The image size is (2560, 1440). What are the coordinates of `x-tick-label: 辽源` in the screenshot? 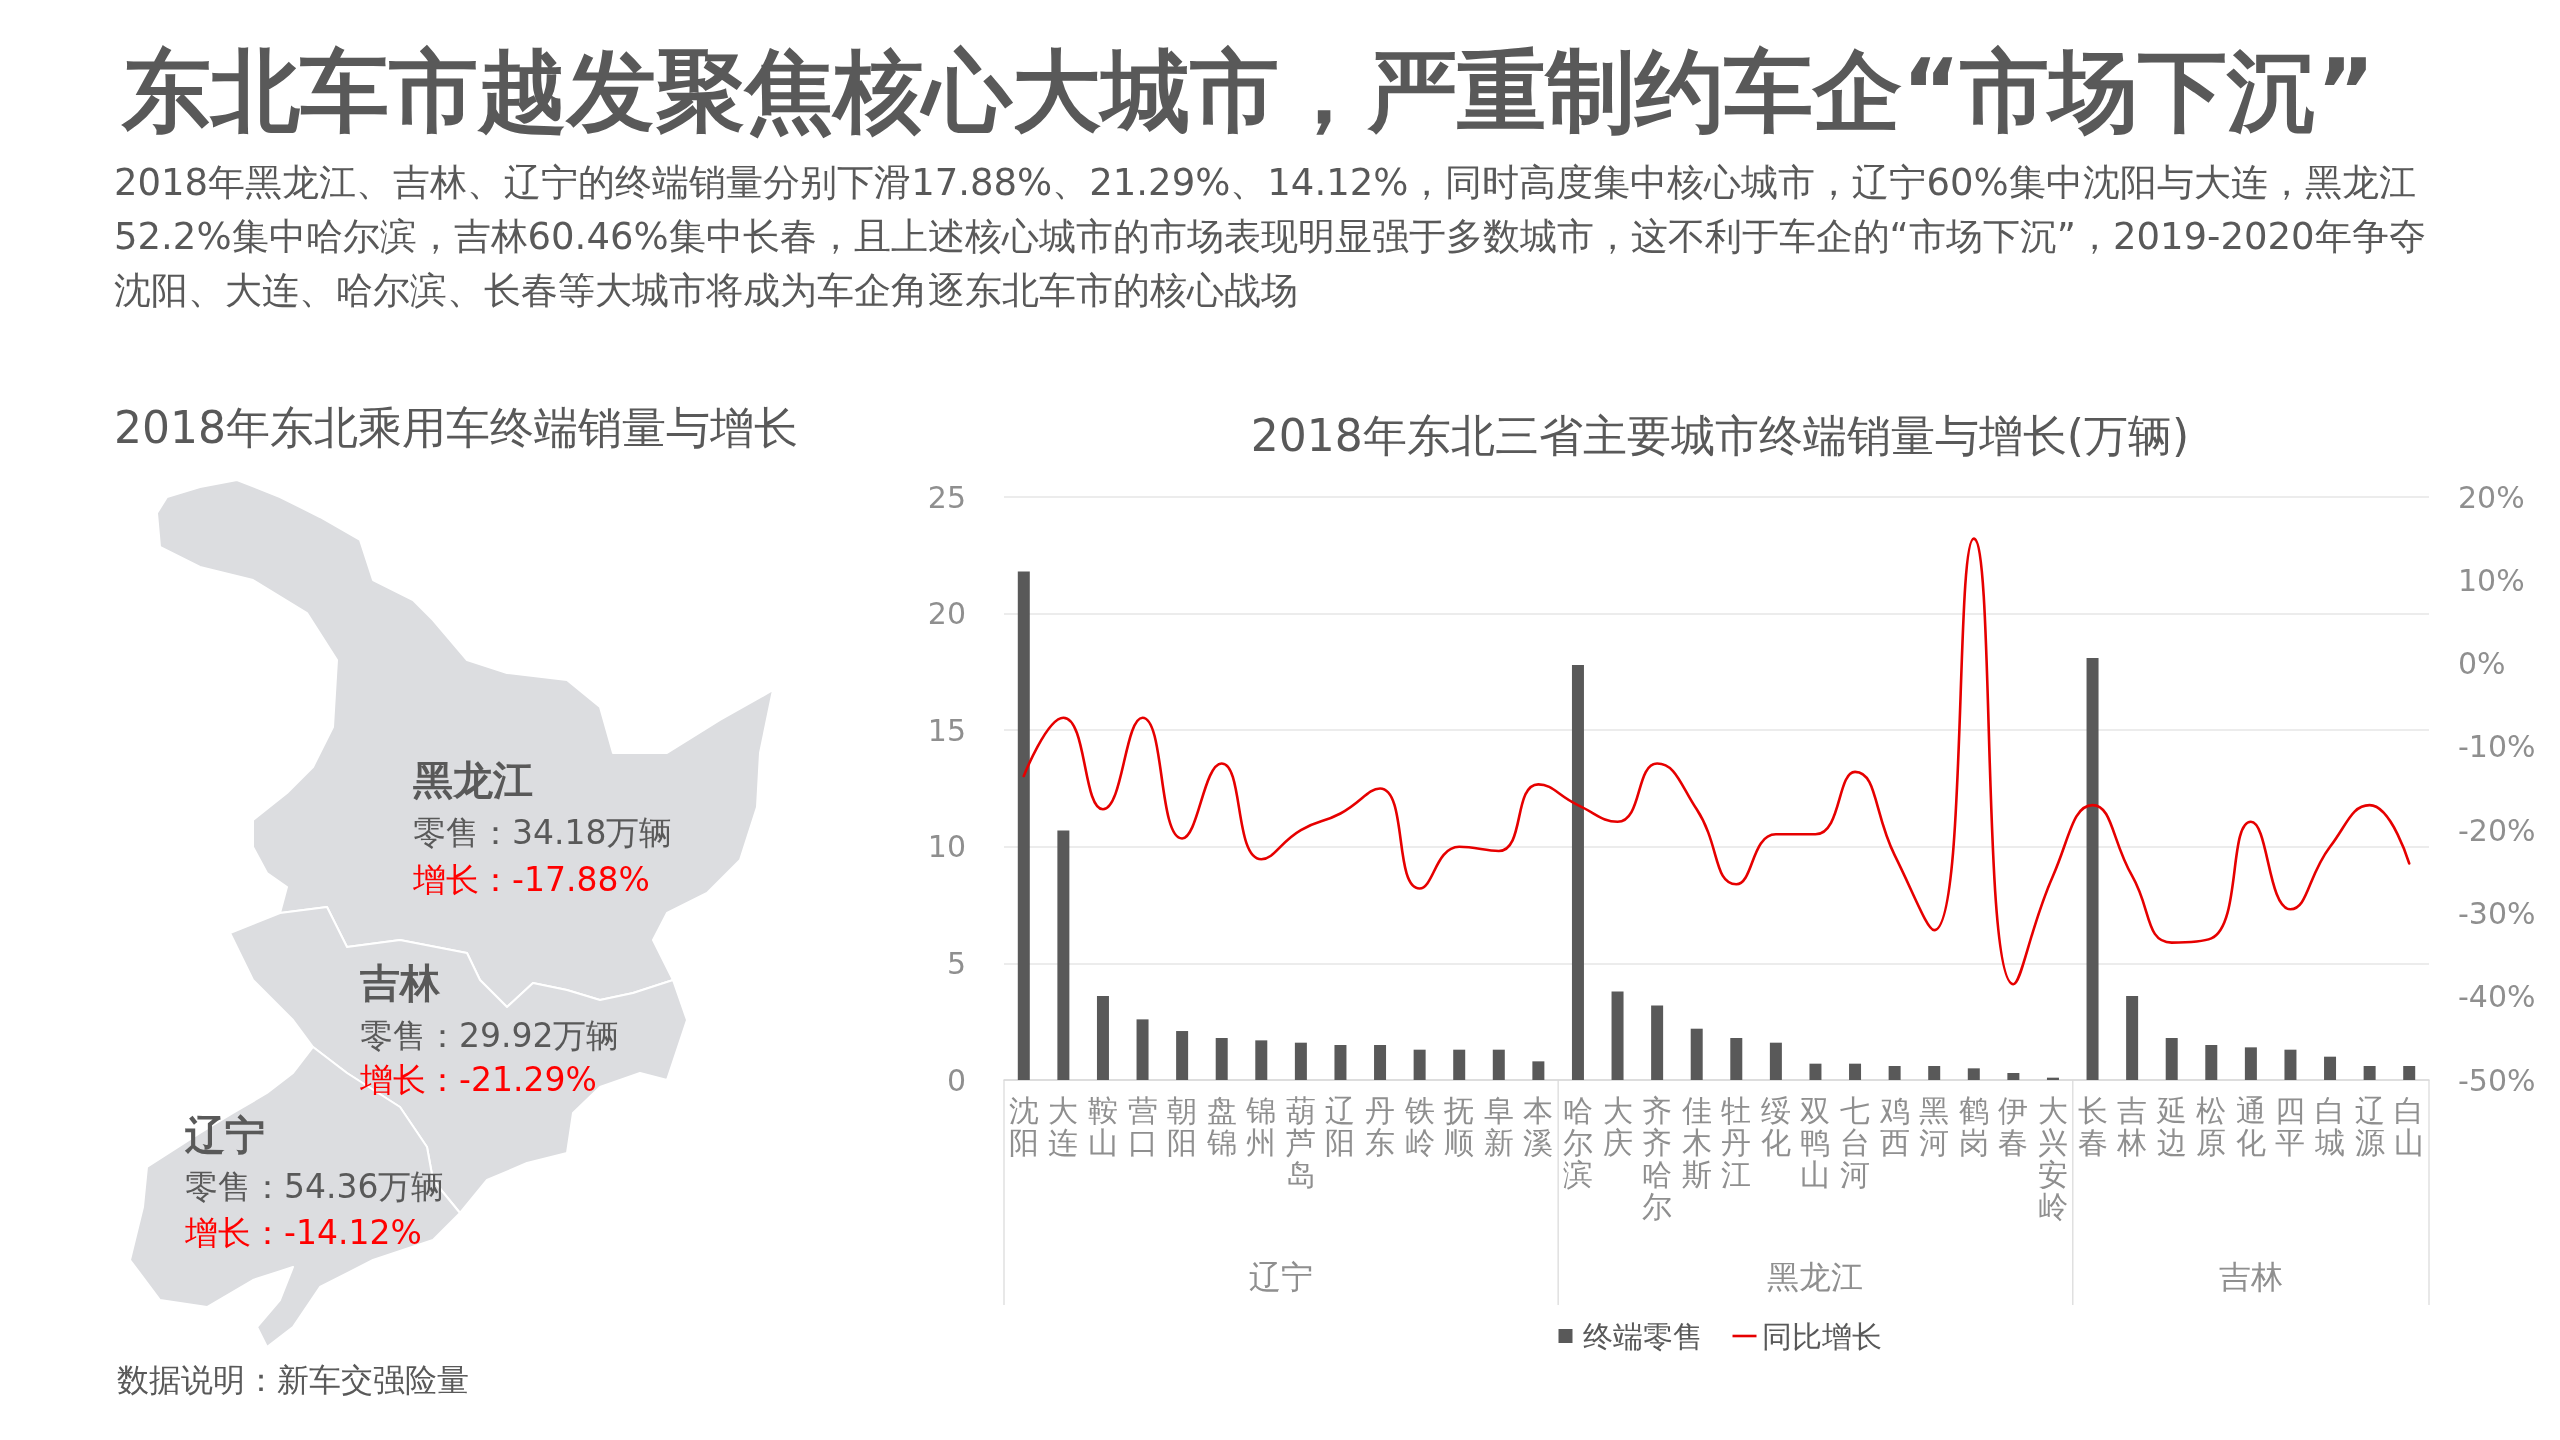 It's located at (2369, 1126).